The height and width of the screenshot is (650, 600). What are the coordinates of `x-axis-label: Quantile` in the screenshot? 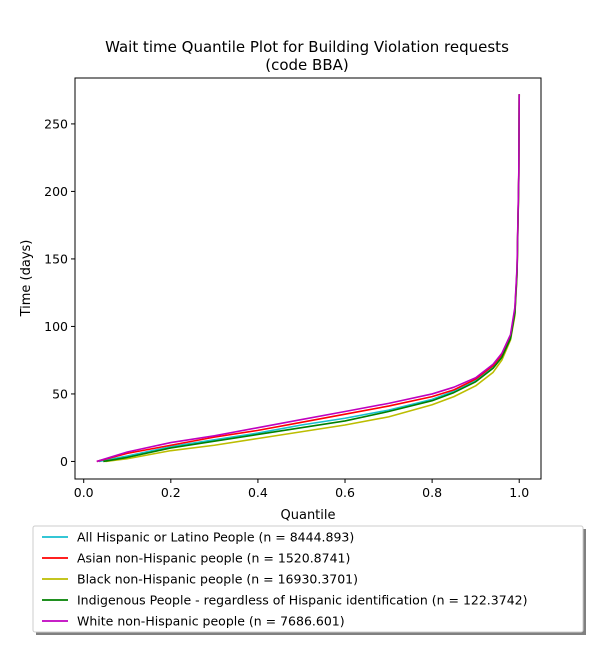 It's located at (308, 515).